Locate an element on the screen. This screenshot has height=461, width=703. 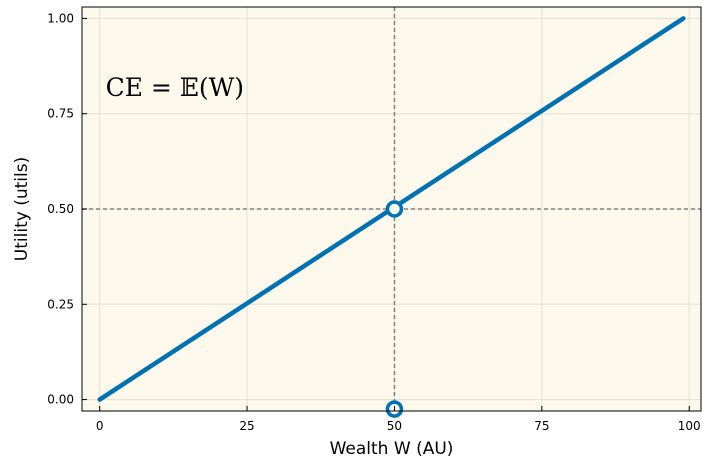
x-tick-label: 50 is located at coordinates (394, 426).